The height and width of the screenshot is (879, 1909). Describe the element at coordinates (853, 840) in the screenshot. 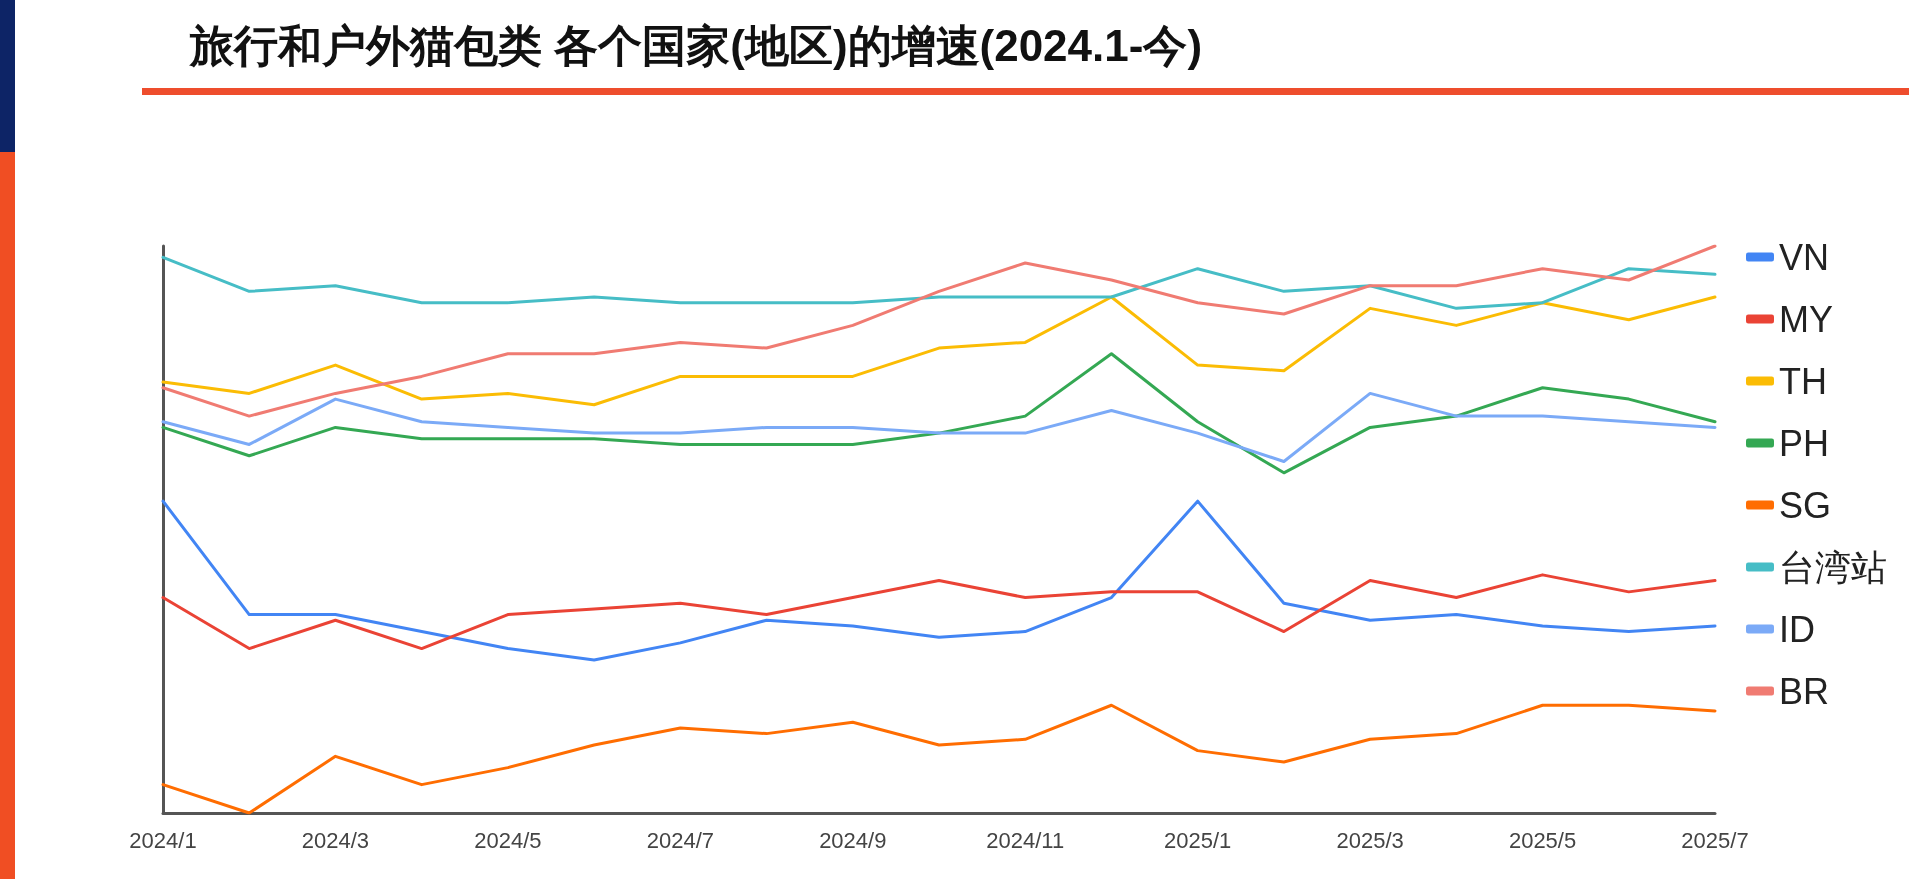

I see `x-tick-label: 2024/9` at that location.